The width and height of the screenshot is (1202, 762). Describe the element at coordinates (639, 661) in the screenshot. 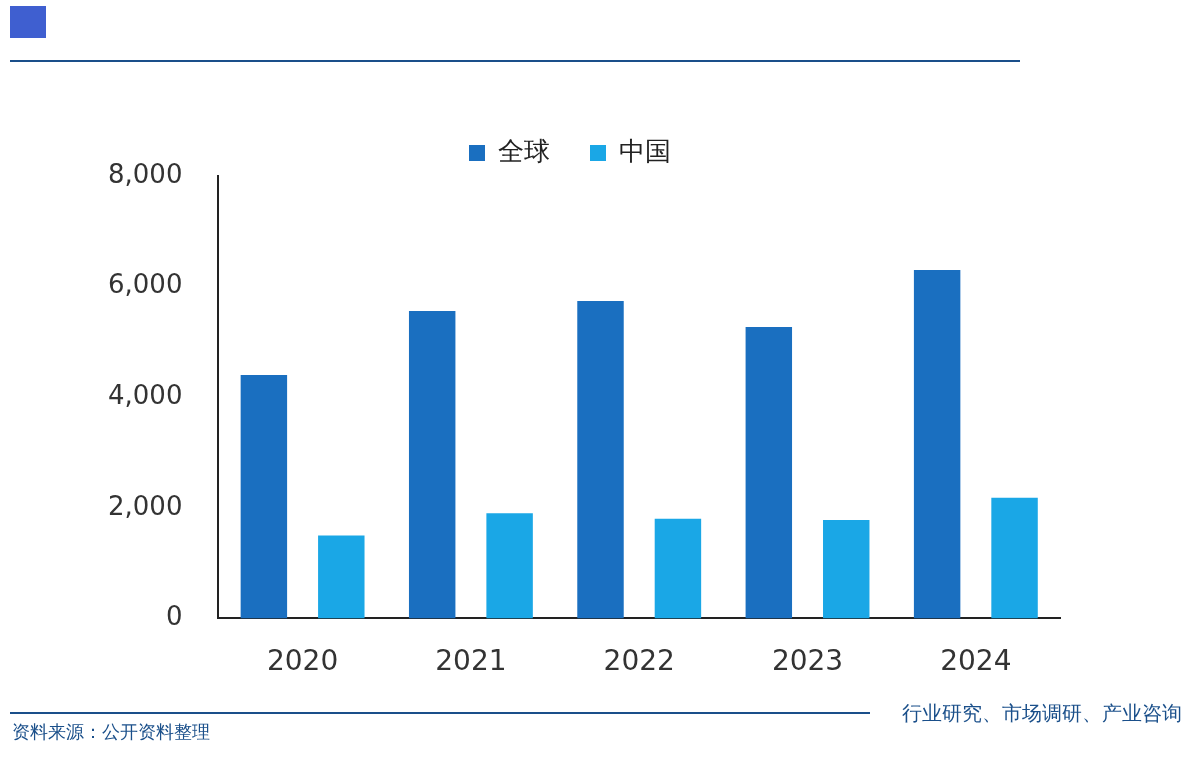

I see `x-tick-label: 2022` at that location.